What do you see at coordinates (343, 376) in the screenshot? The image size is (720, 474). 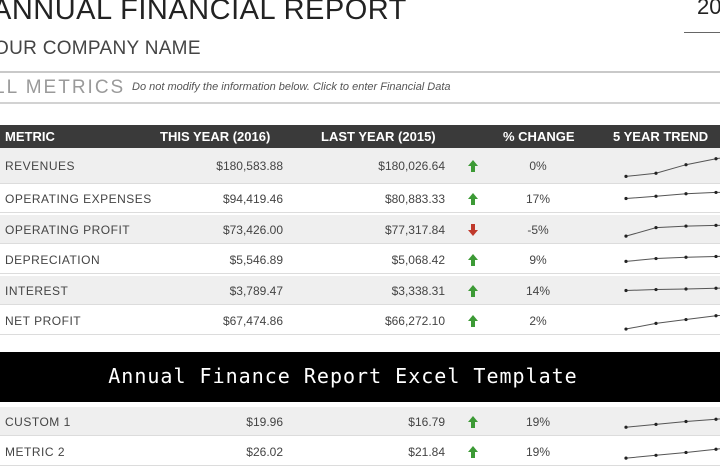 I see `banner-text: Annual Finance Report Excel Template` at bounding box center [343, 376].